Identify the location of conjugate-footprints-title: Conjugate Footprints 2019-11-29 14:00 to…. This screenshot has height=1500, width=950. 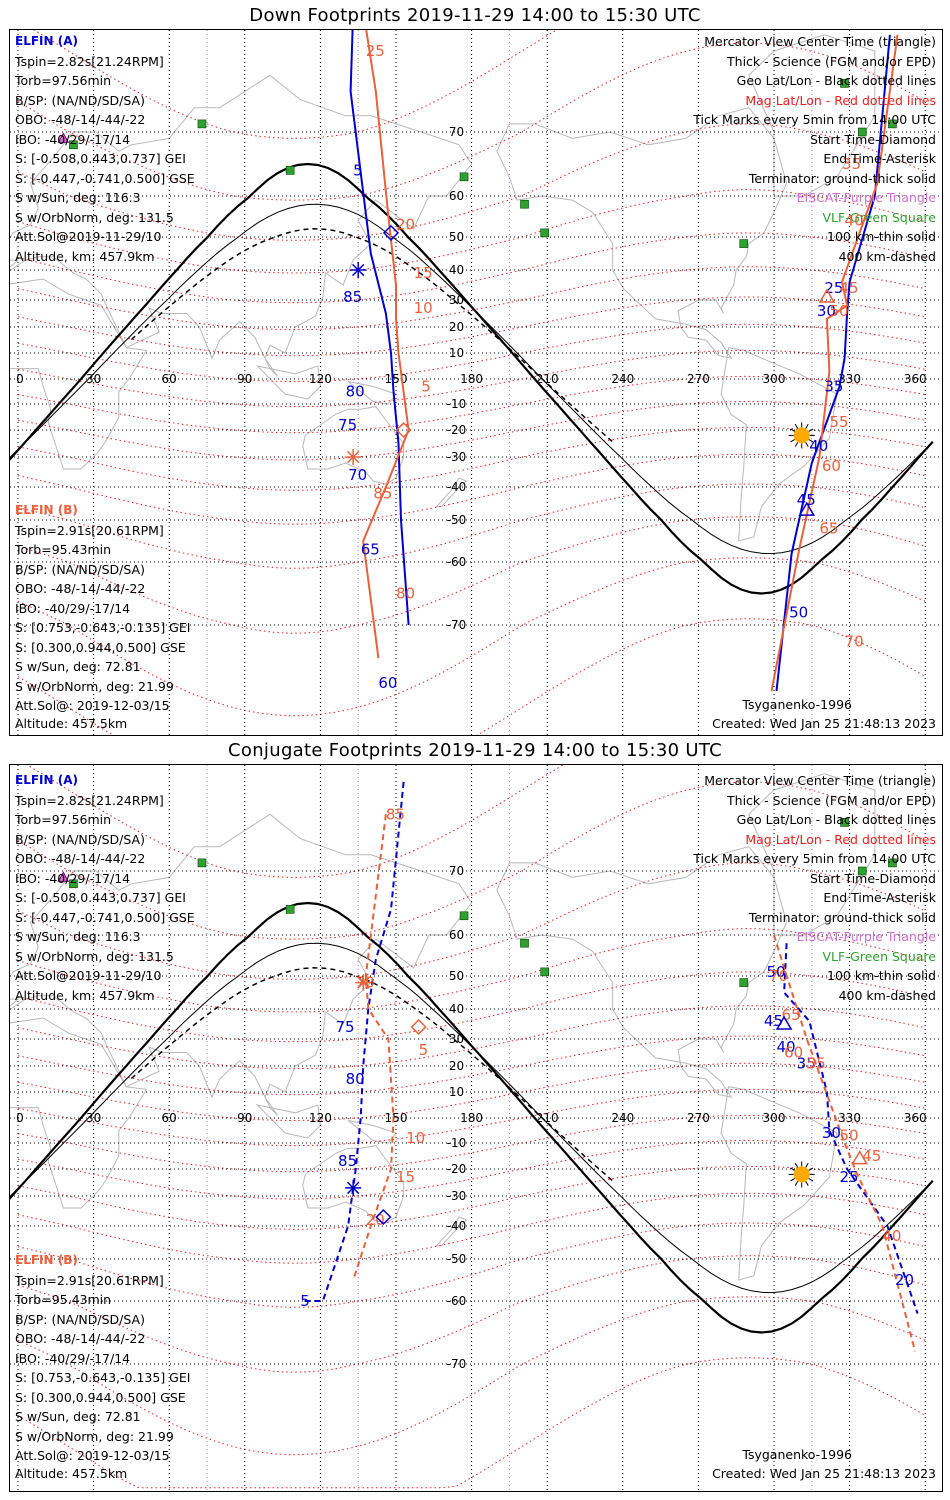
(475, 750).